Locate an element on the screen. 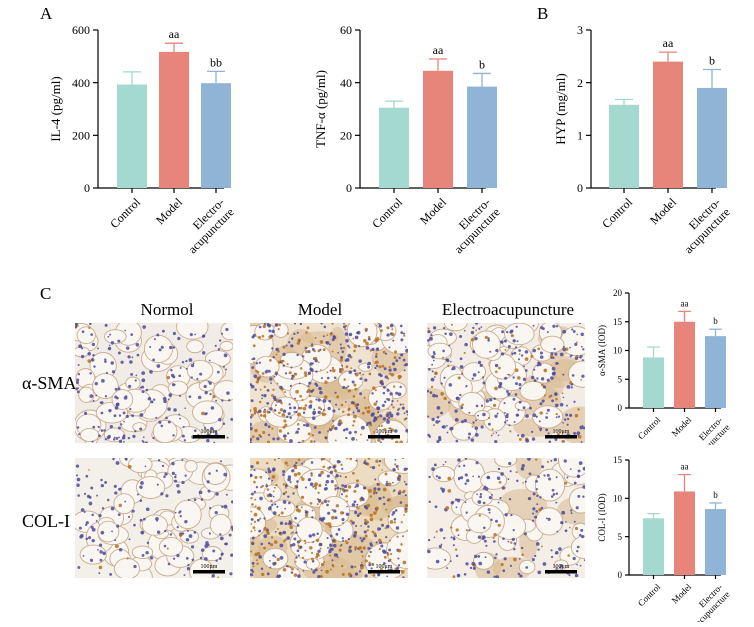  micrograph-alpha-sma-electroacupuncture: 100μm is located at coordinates (506, 383).